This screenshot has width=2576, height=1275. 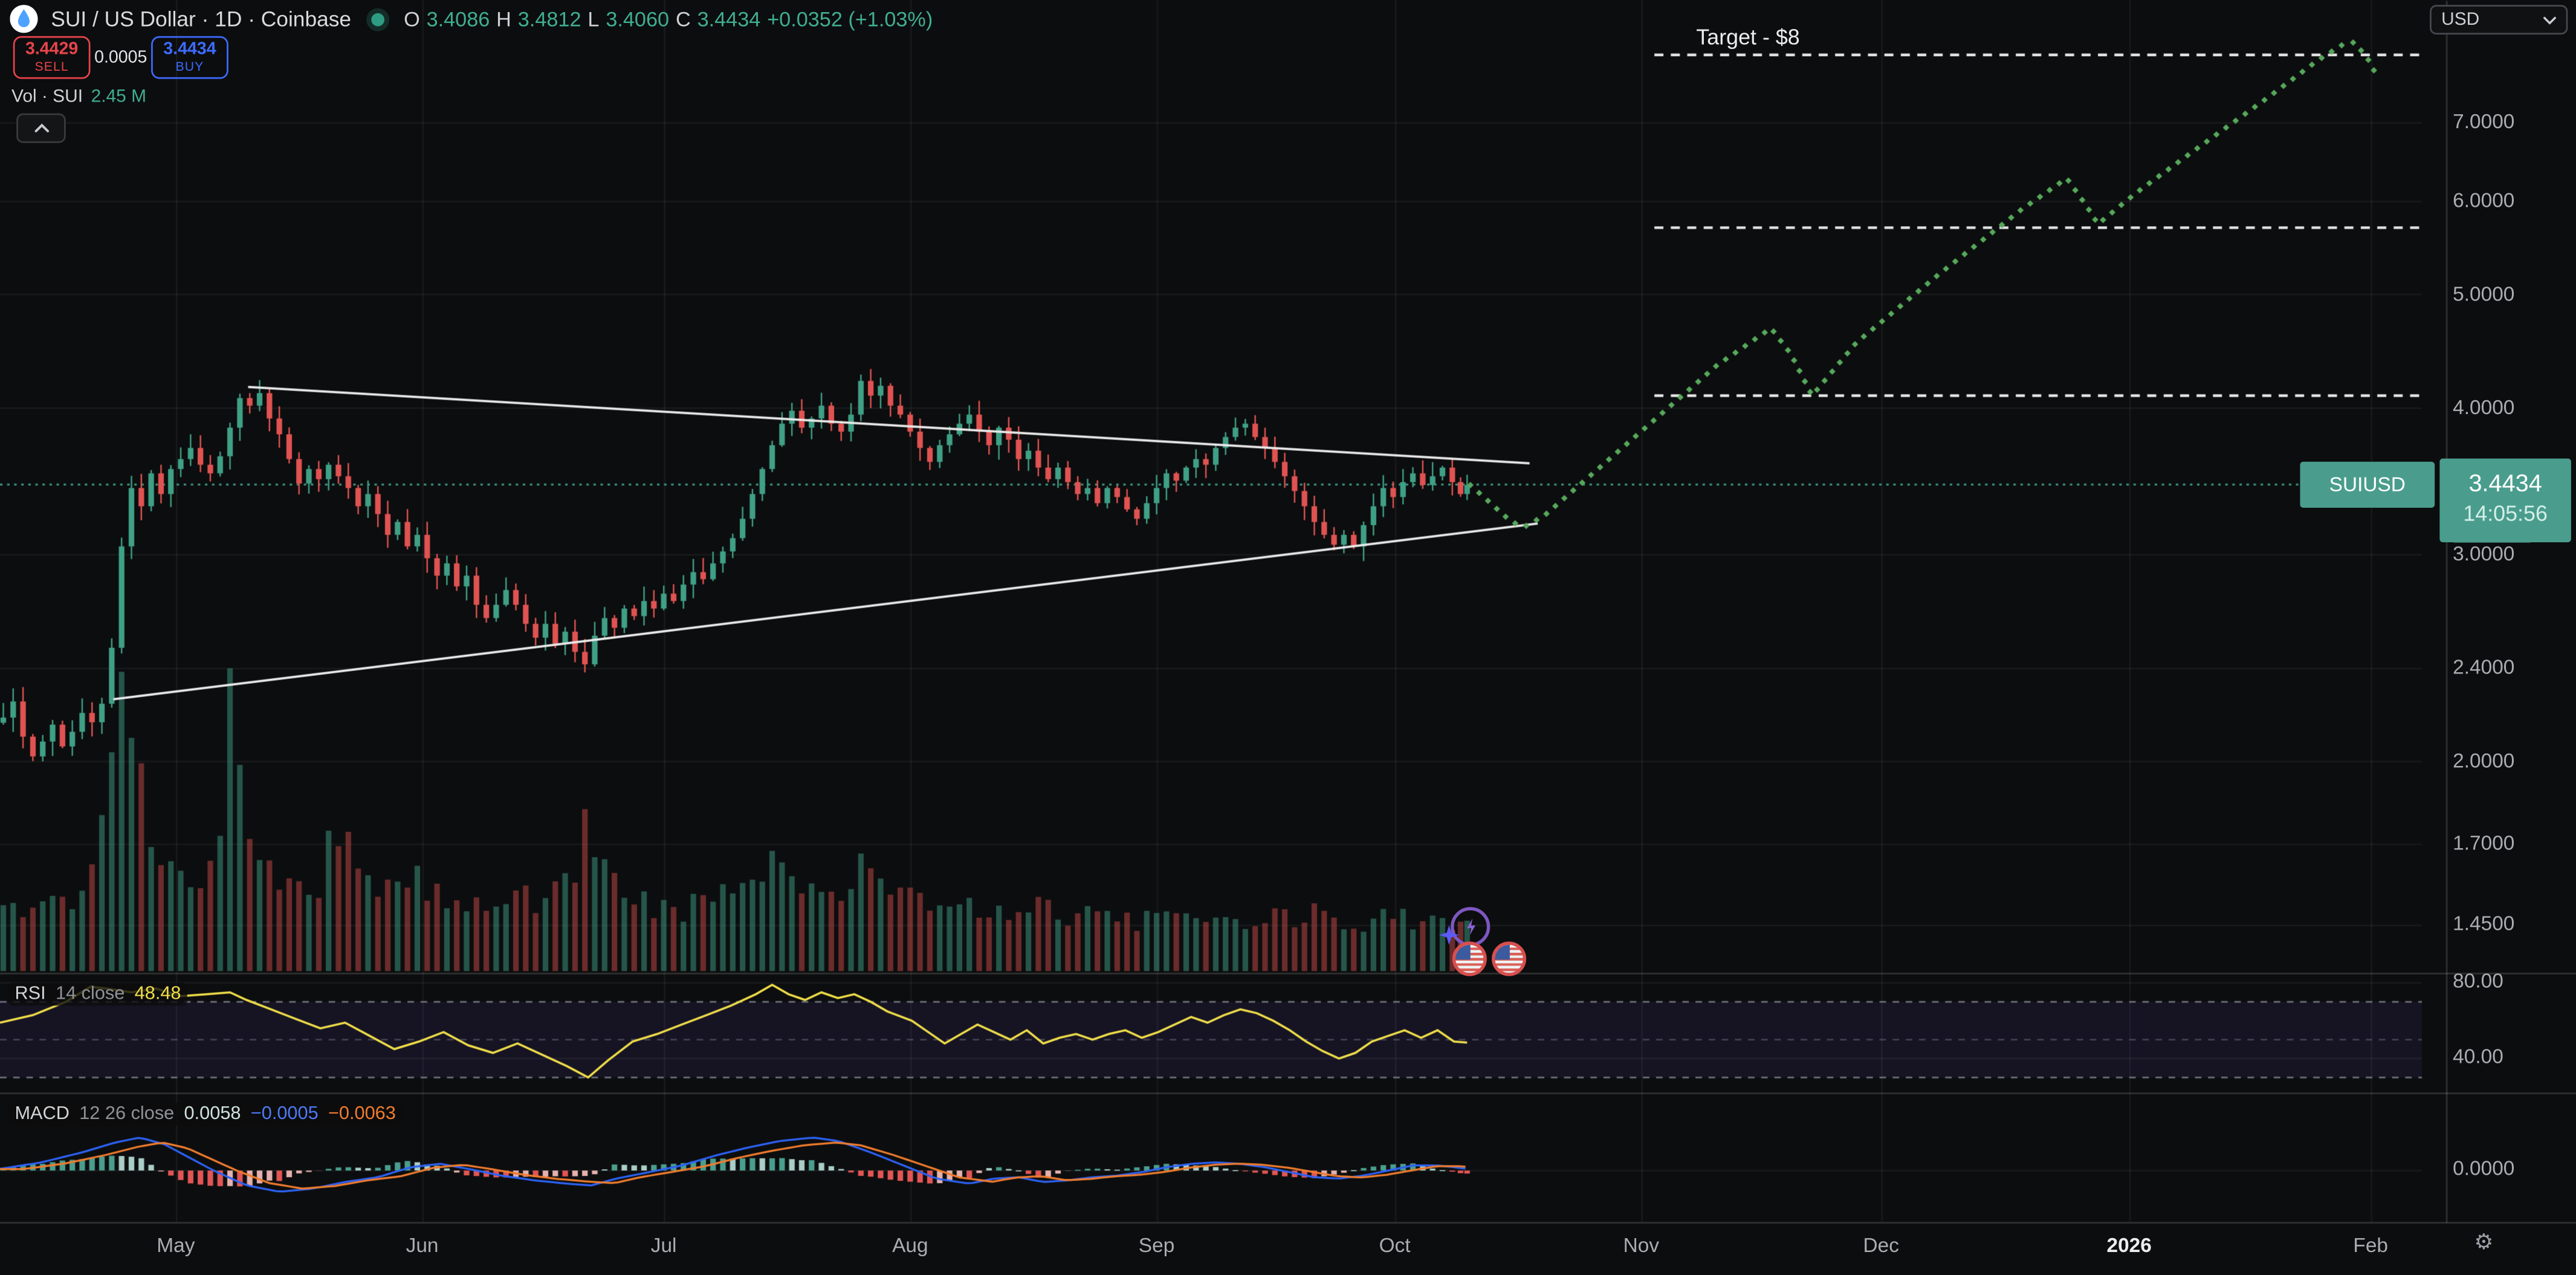 I want to click on symbol-title: SUI / US Dollar · 1D · Coinbase, so click(x=201, y=18).